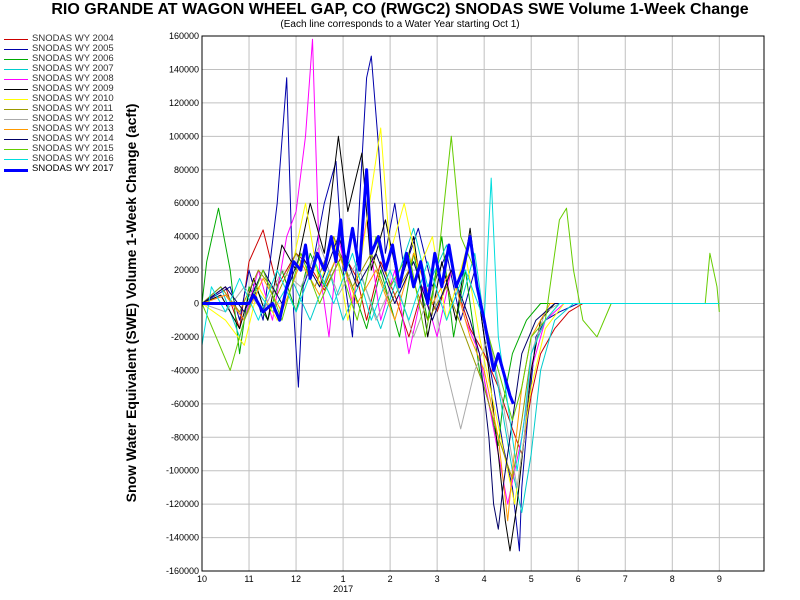 This screenshot has height=600, width=800. What do you see at coordinates (73, 128) in the screenshot?
I see `legend-label: SNODAS WY 2013` at bounding box center [73, 128].